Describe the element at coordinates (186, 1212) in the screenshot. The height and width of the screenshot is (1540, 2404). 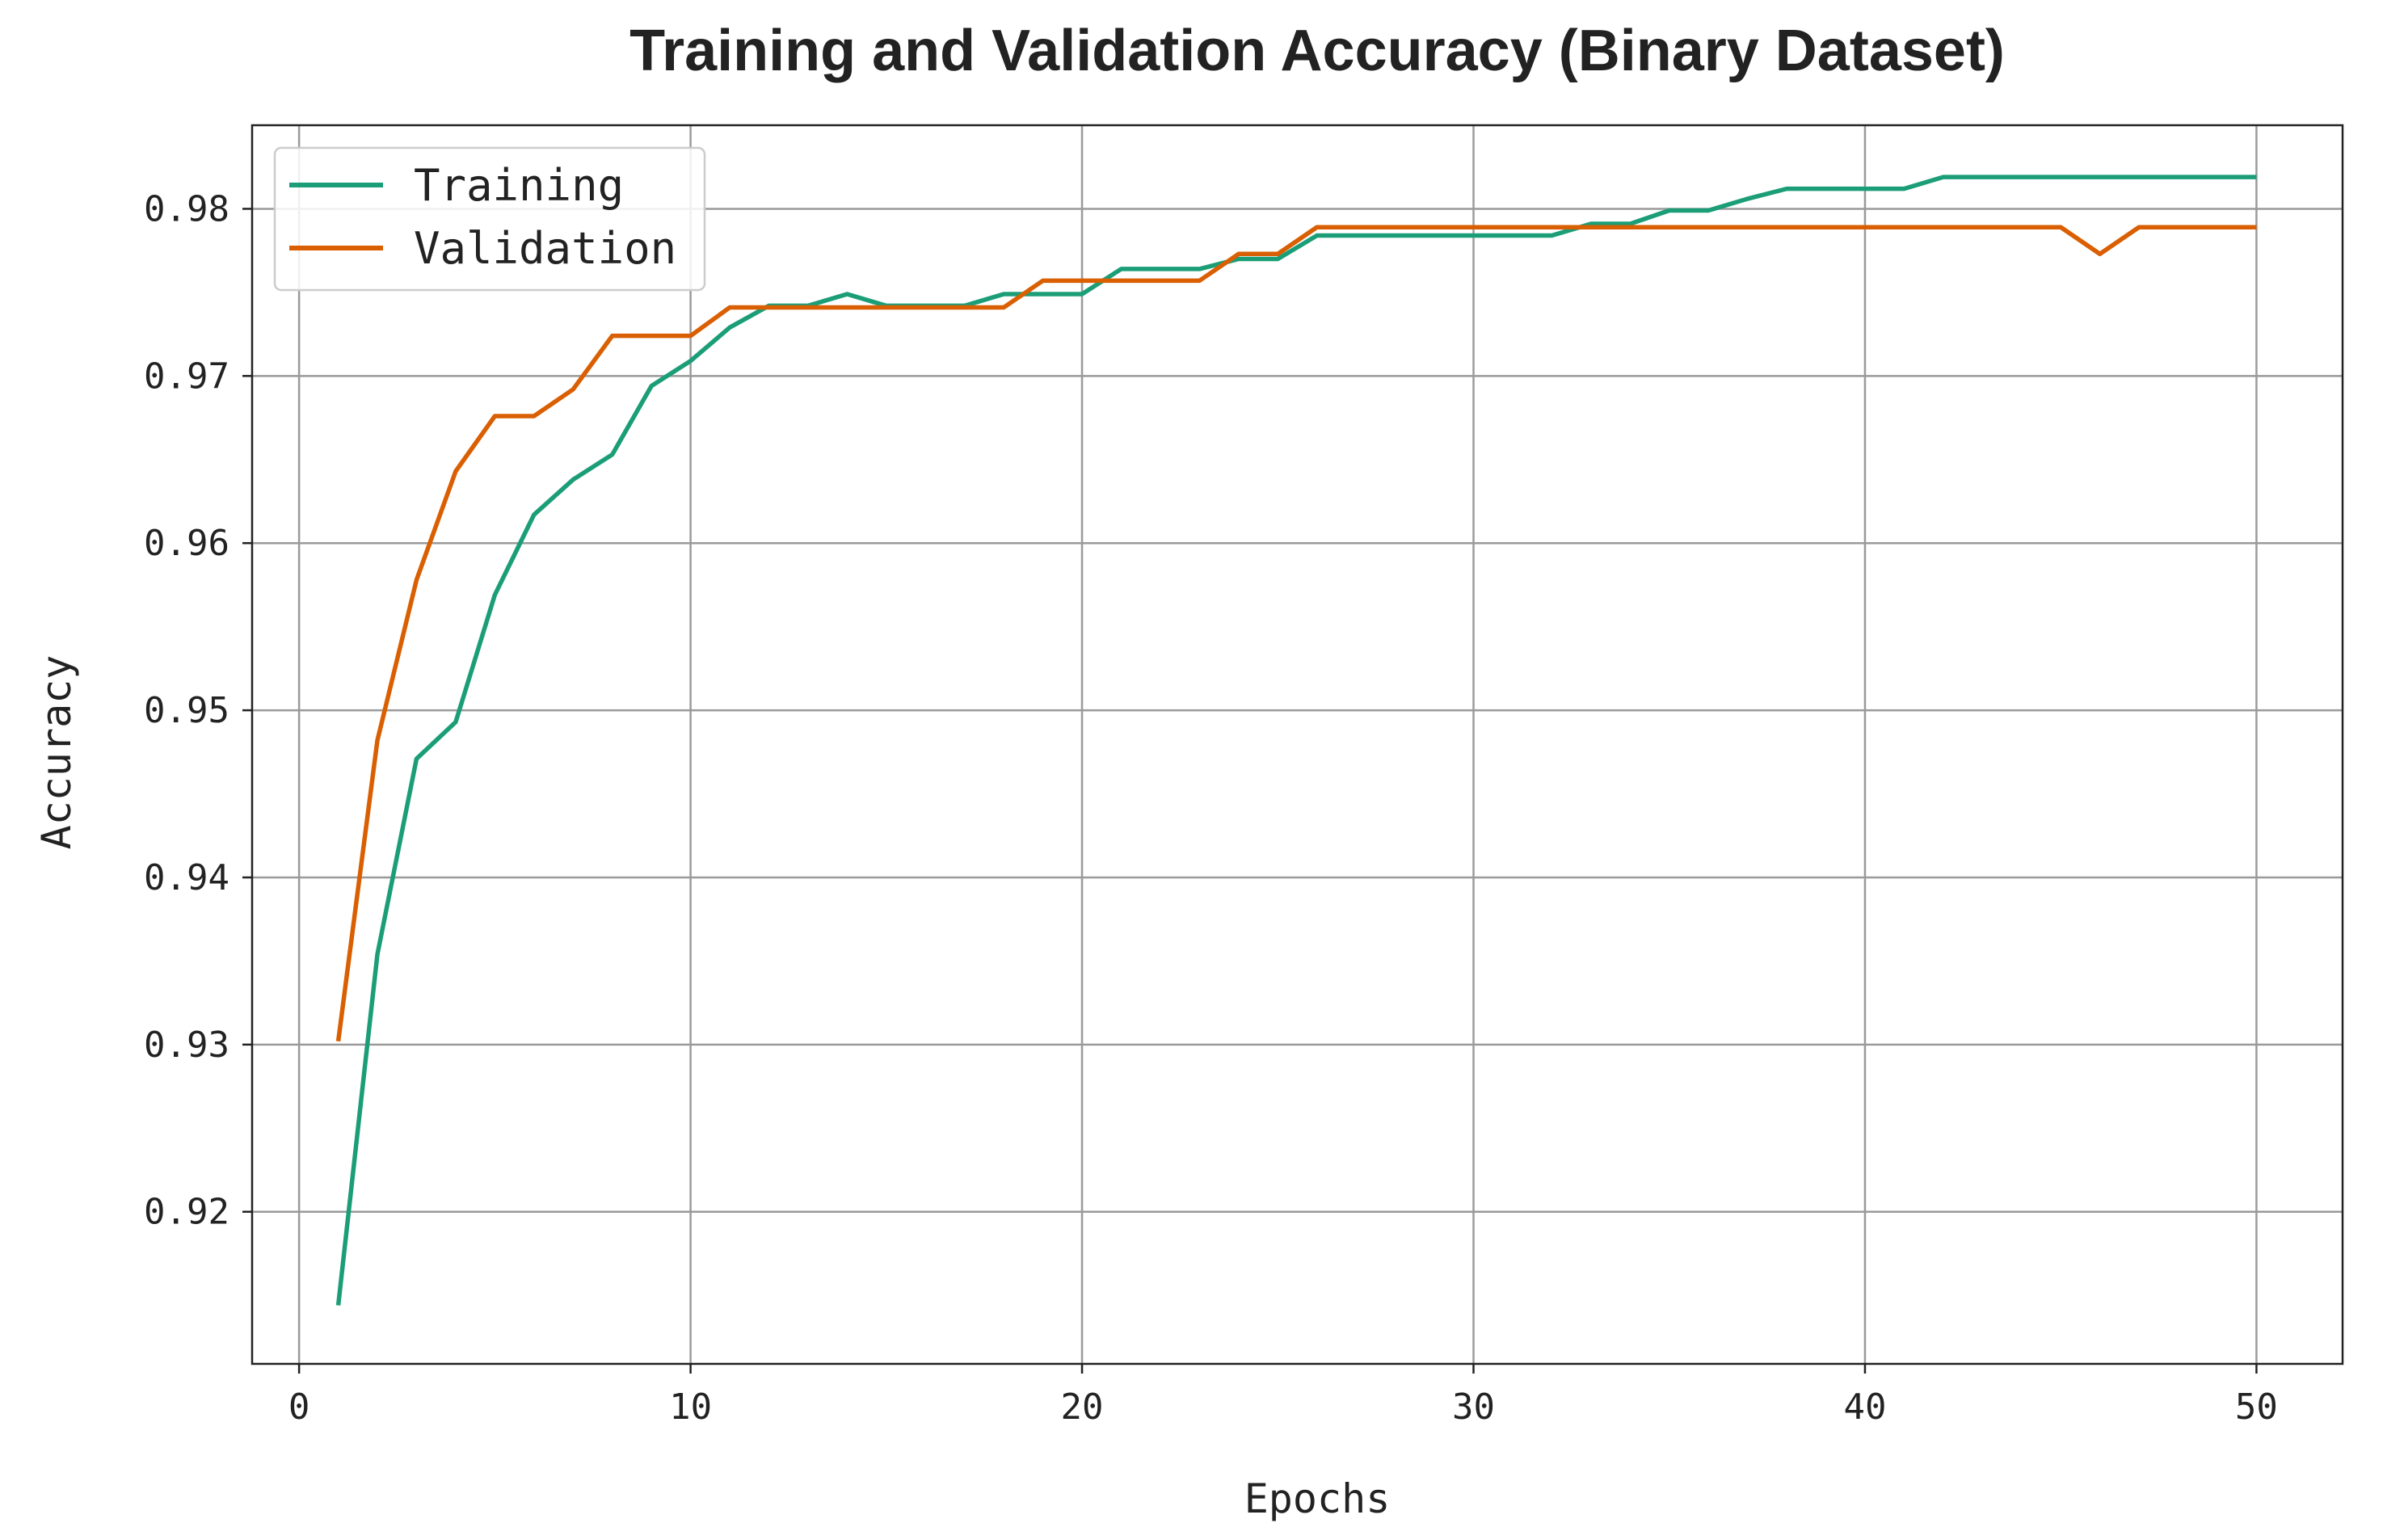
I see `y-tick-label: 0.92` at that location.